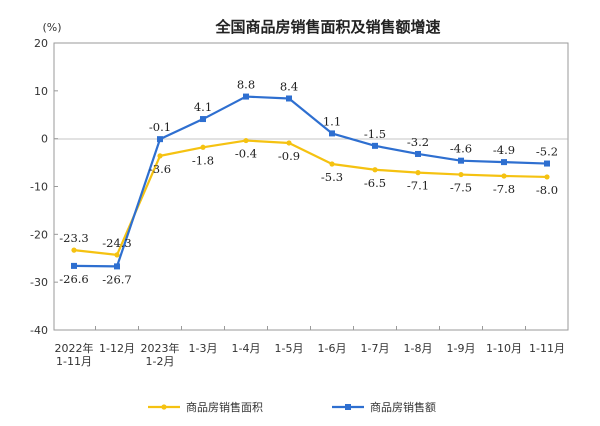 The width and height of the screenshot is (600, 426). I want to click on legend-label: 商品房销售面积, so click(224, 407).